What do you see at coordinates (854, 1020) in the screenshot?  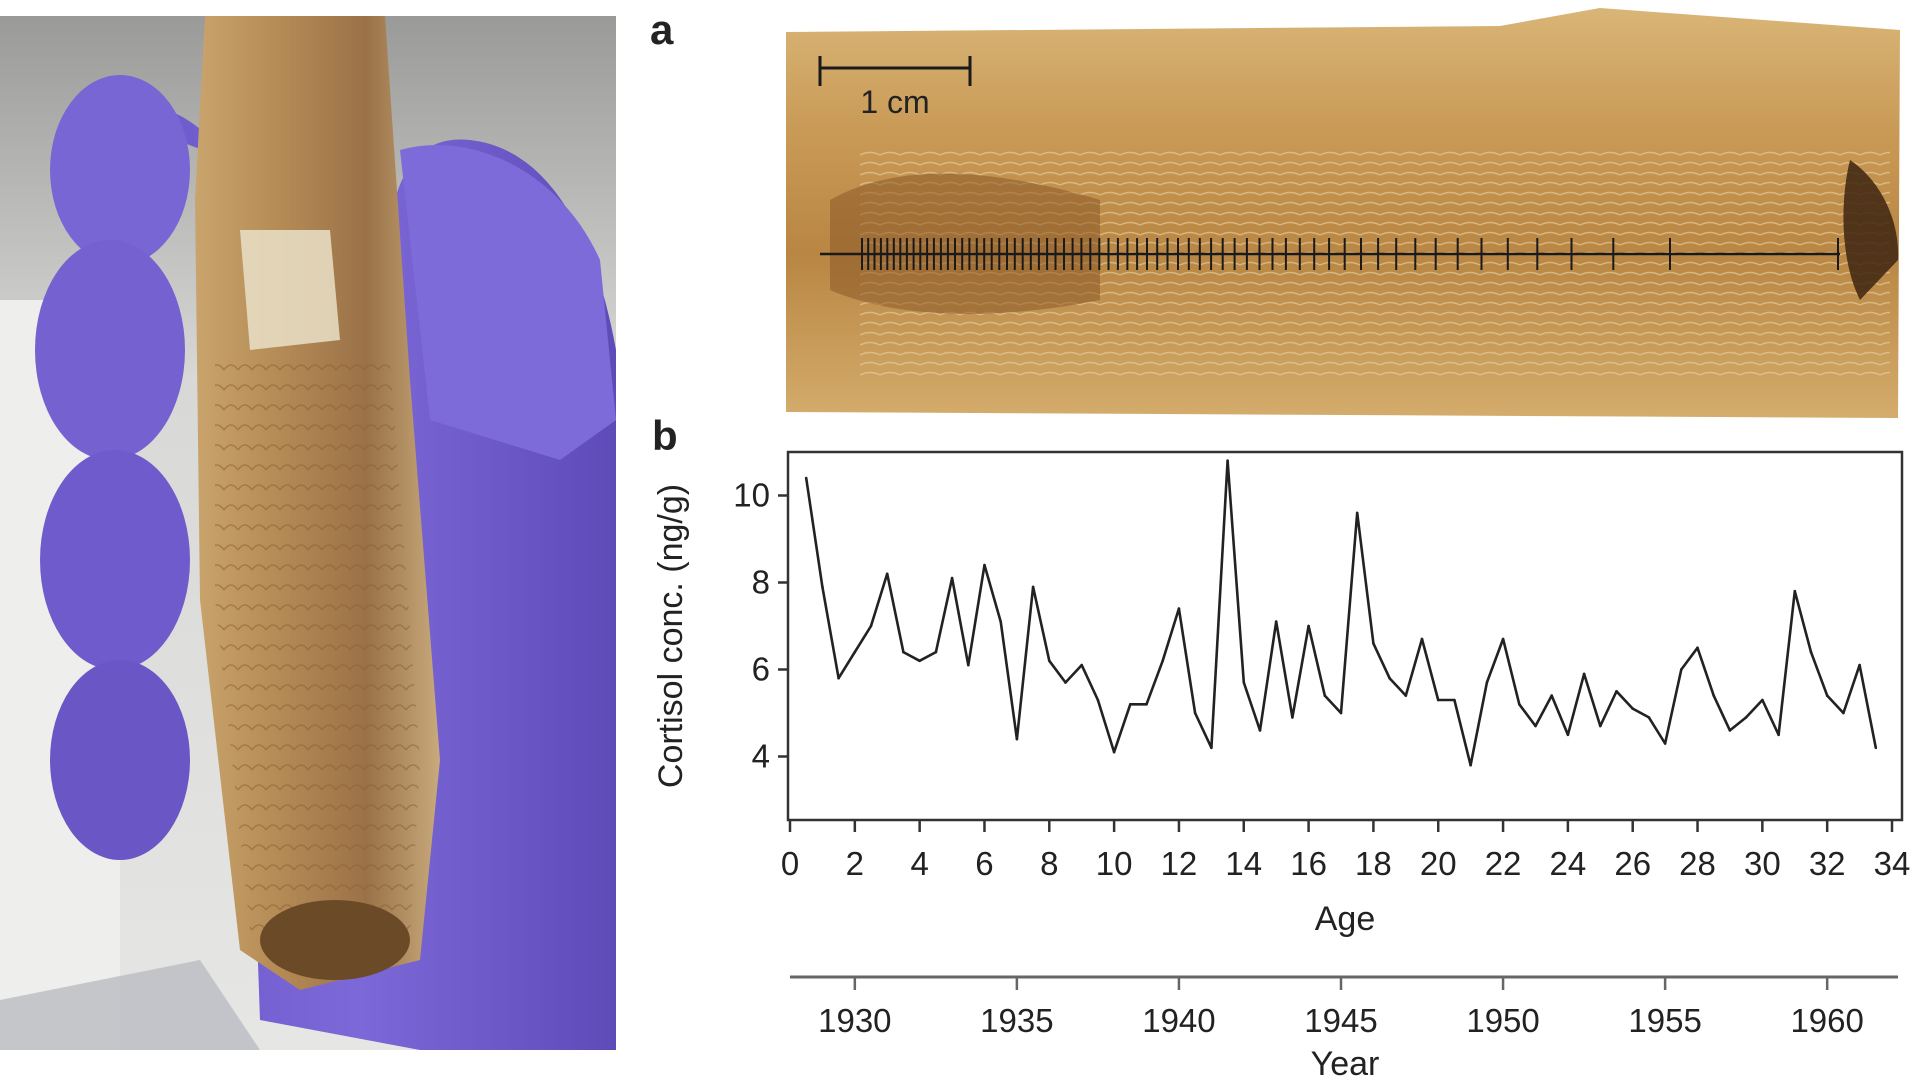 I see `year-tick-label: 1930` at bounding box center [854, 1020].